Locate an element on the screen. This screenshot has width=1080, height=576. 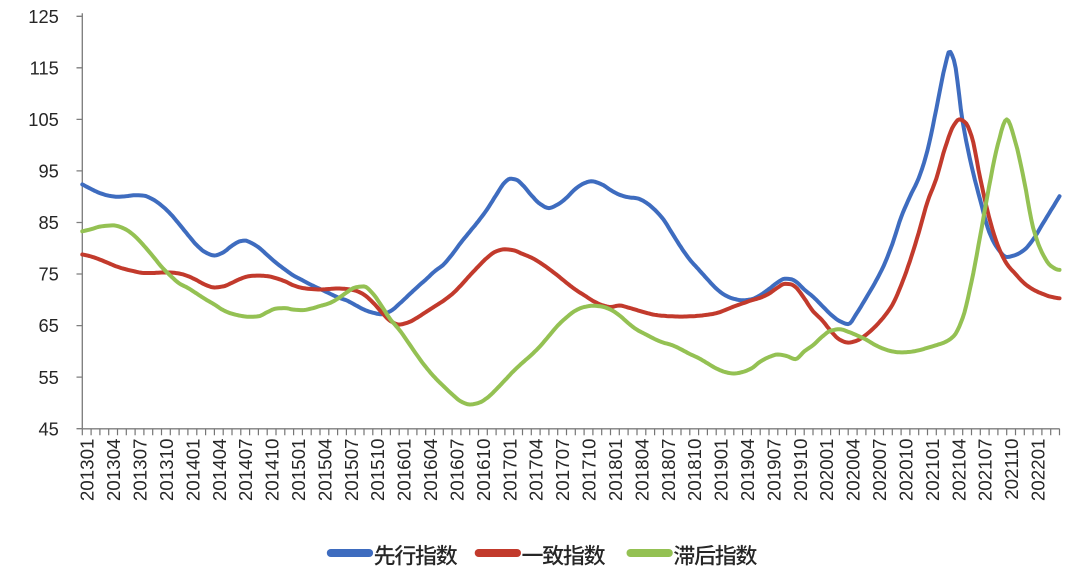
svg-text: 201607 is located at coordinates (457, 470).